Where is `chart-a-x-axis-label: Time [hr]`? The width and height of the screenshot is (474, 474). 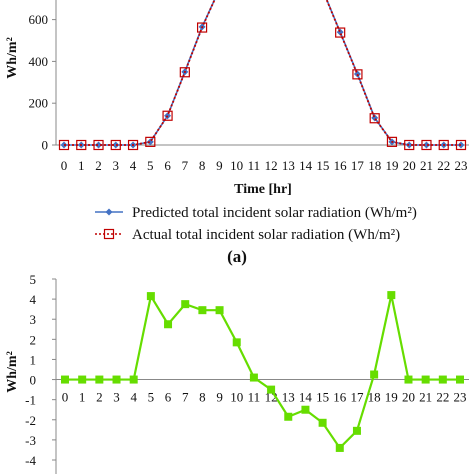 chart-a-x-axis-label: Time [hr] is located at coordinates (263, 189).